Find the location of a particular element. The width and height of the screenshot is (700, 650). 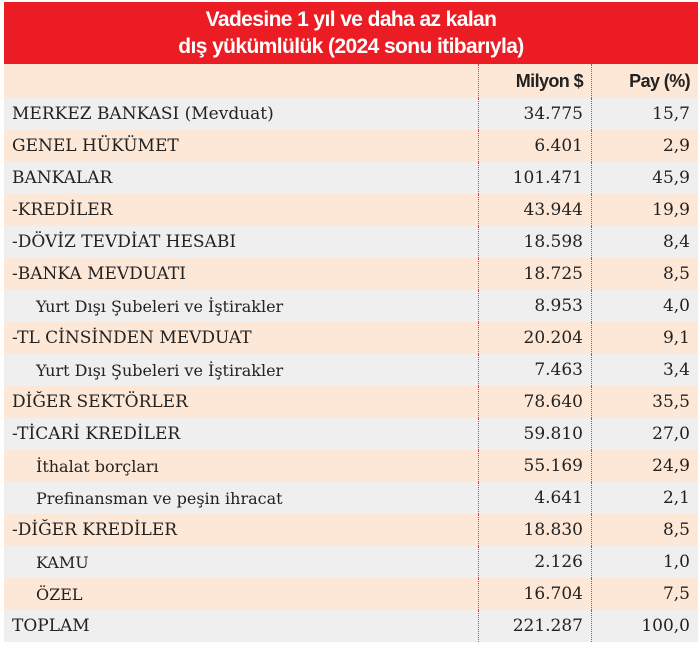

row-value: 18.598 is located at coordinates (535, 242).